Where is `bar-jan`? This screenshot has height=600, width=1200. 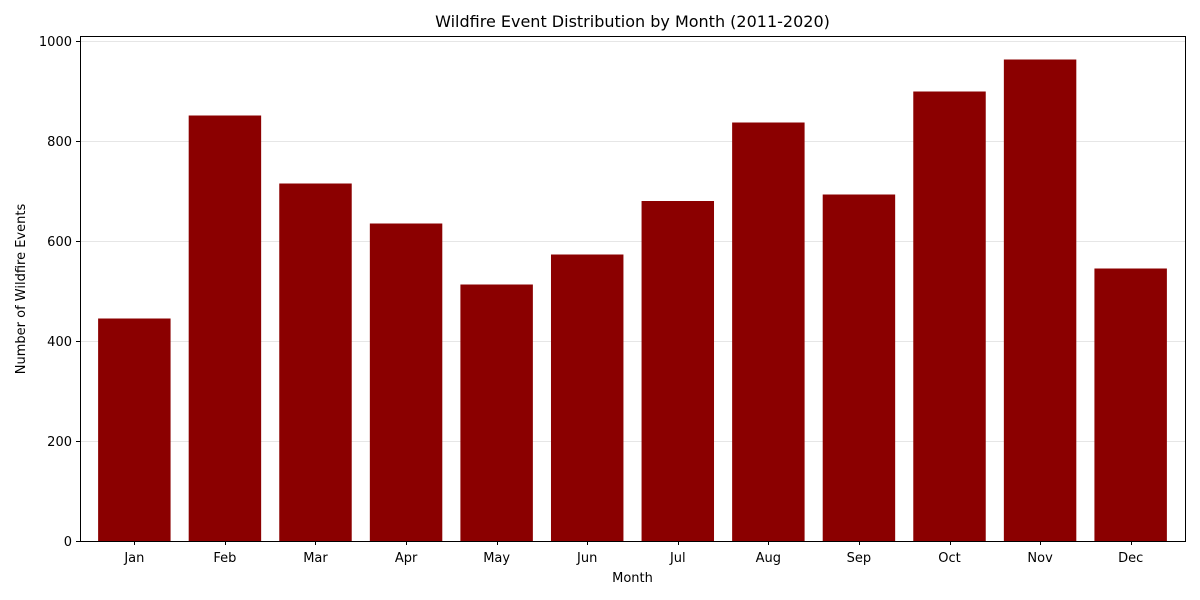 bar-jan is located at coordinates (134, 429).